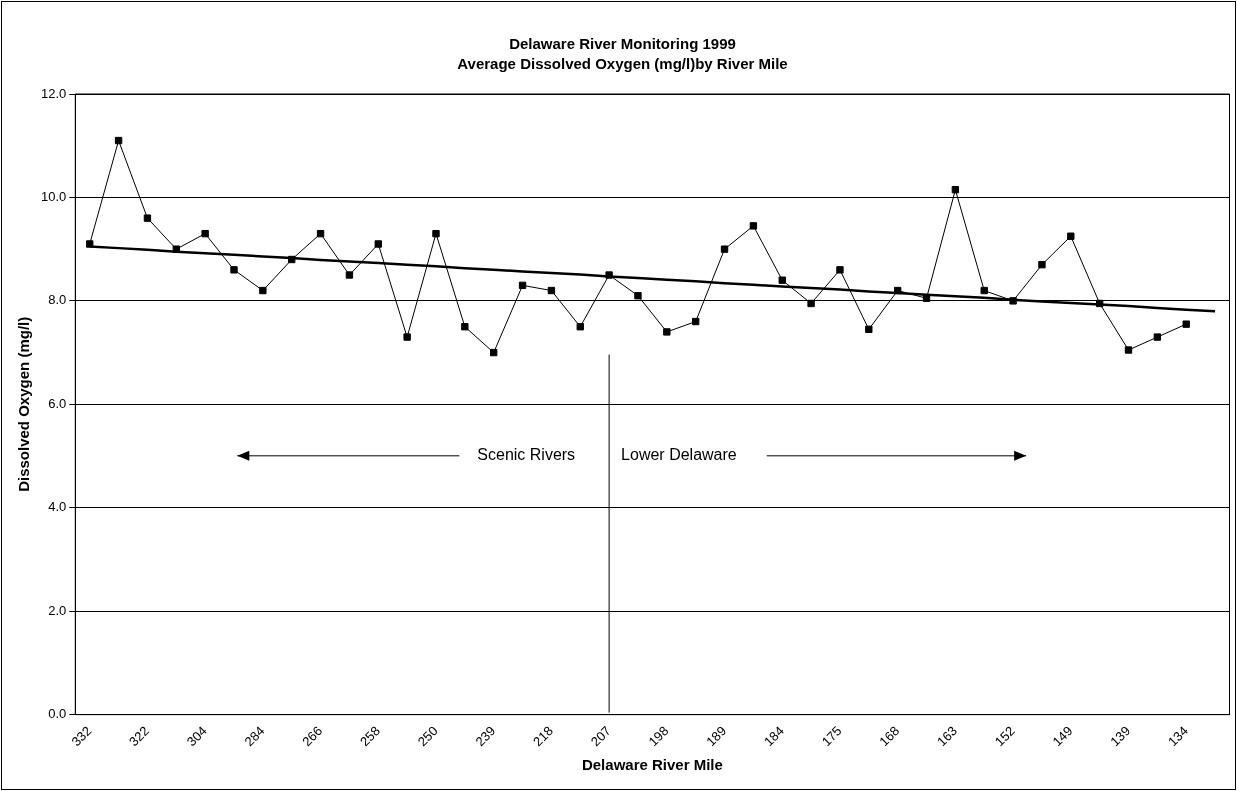 The height and width of the screenshot is (791, 1237). What do you see at coordinates (679, 455) in the screenshot?
I see `annotation: Lower Delaware` at bounding box center [679, 455].